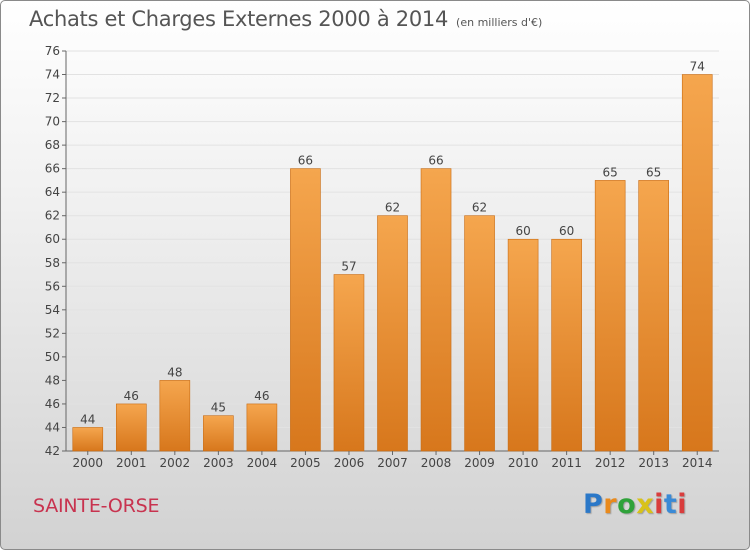 This screenshot has width=750, height=550. What do you see at coordinates (348, 267) in the screenshot?
I see `data-label: 57` at bounding box center [348, 267].